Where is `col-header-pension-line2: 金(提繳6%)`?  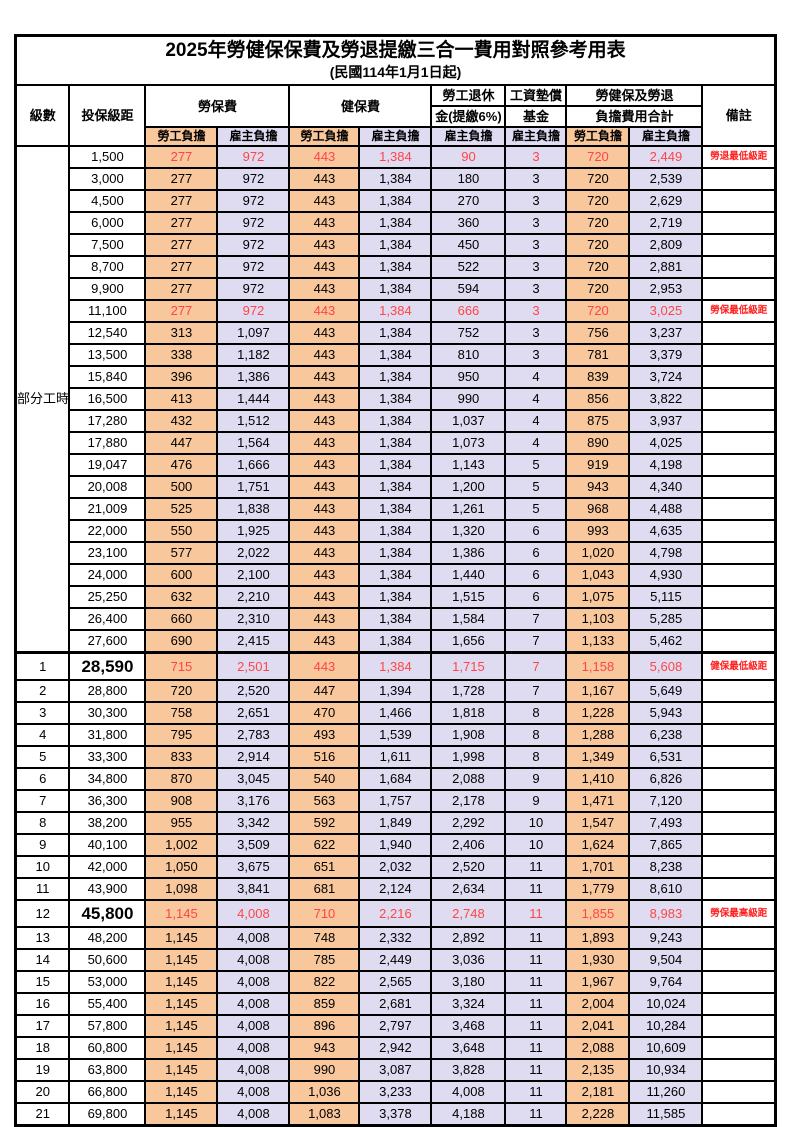
col-header-pension-line2: 金(提繳6%) is located at coordinates (468, 116).